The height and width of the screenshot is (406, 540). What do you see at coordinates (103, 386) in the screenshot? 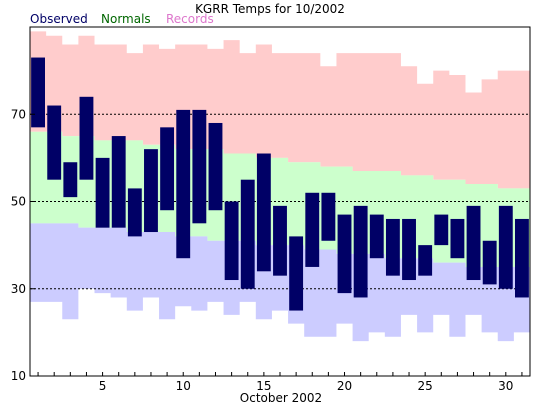
I see `x-tick-label-5: 5` at bounding box center [103, 386].